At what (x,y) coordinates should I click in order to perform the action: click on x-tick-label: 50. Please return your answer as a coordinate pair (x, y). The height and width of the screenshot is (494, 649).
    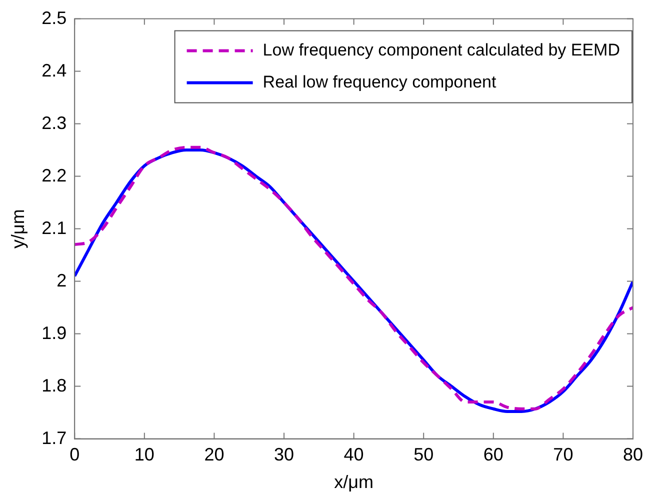
    Looking at the image, I should click on (424, 454).